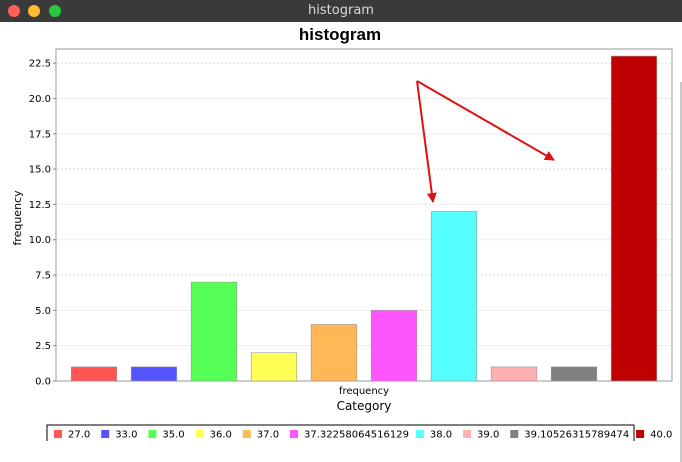 This screenshot has width=682, height=462. I want to click on chart-title: histogram, so click(340, 34).